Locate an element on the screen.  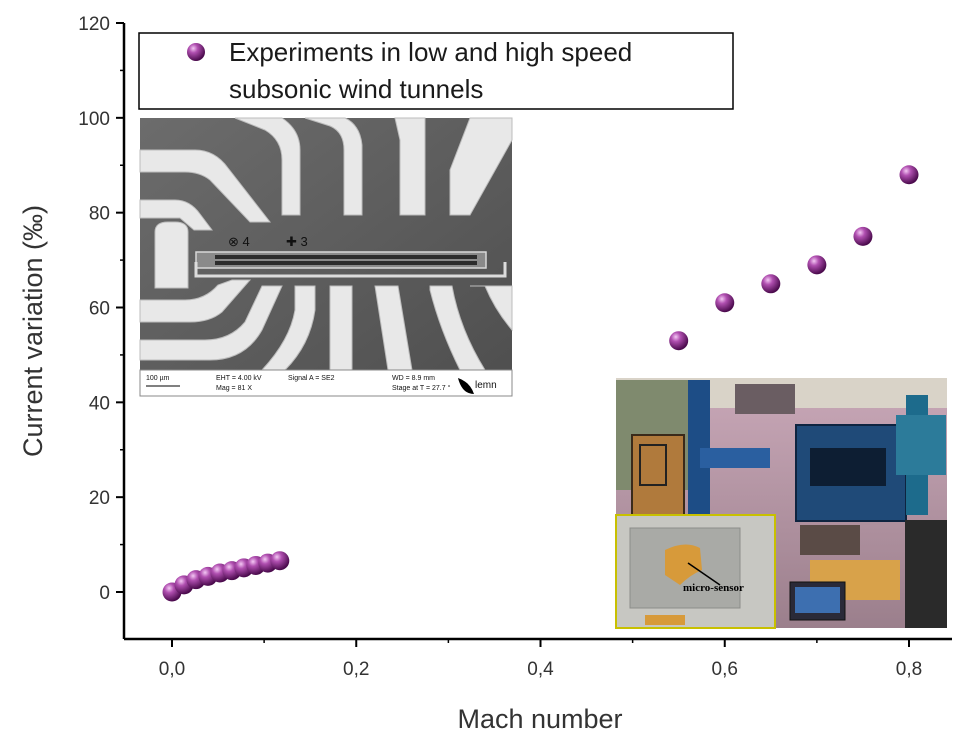
x-tick-label: 0,4 is located at coordinates (540, 669).